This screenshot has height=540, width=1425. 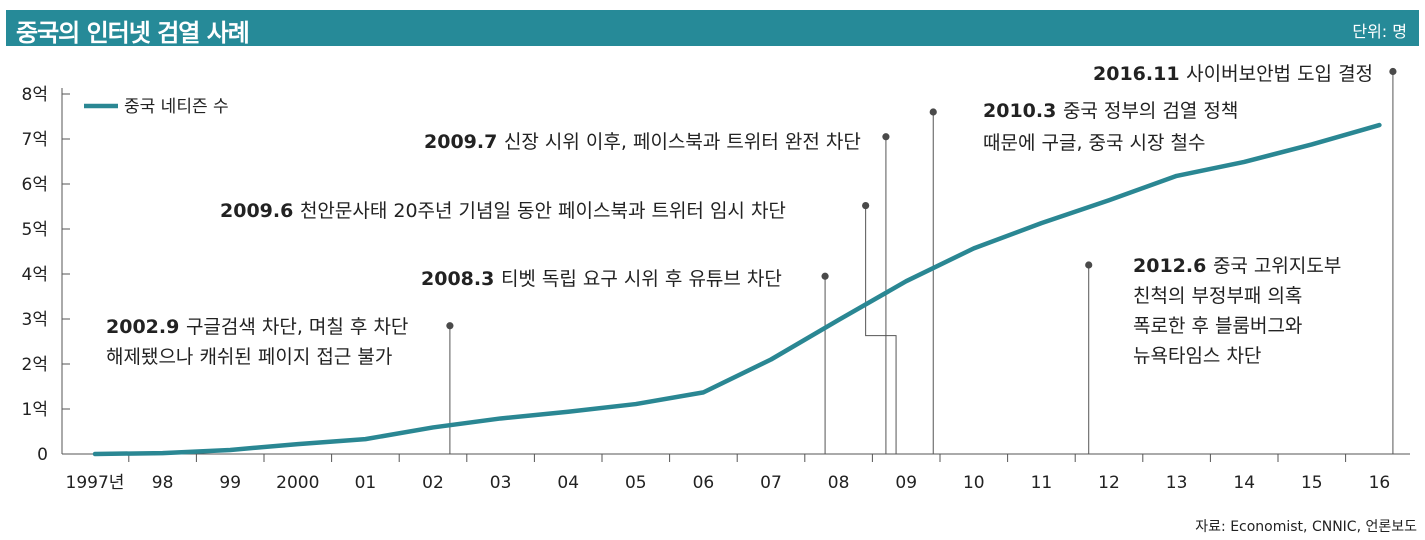 I want to click on source-note: 자료: Economist, CNNIC, 언론보도, so click(x=1306, y=527).